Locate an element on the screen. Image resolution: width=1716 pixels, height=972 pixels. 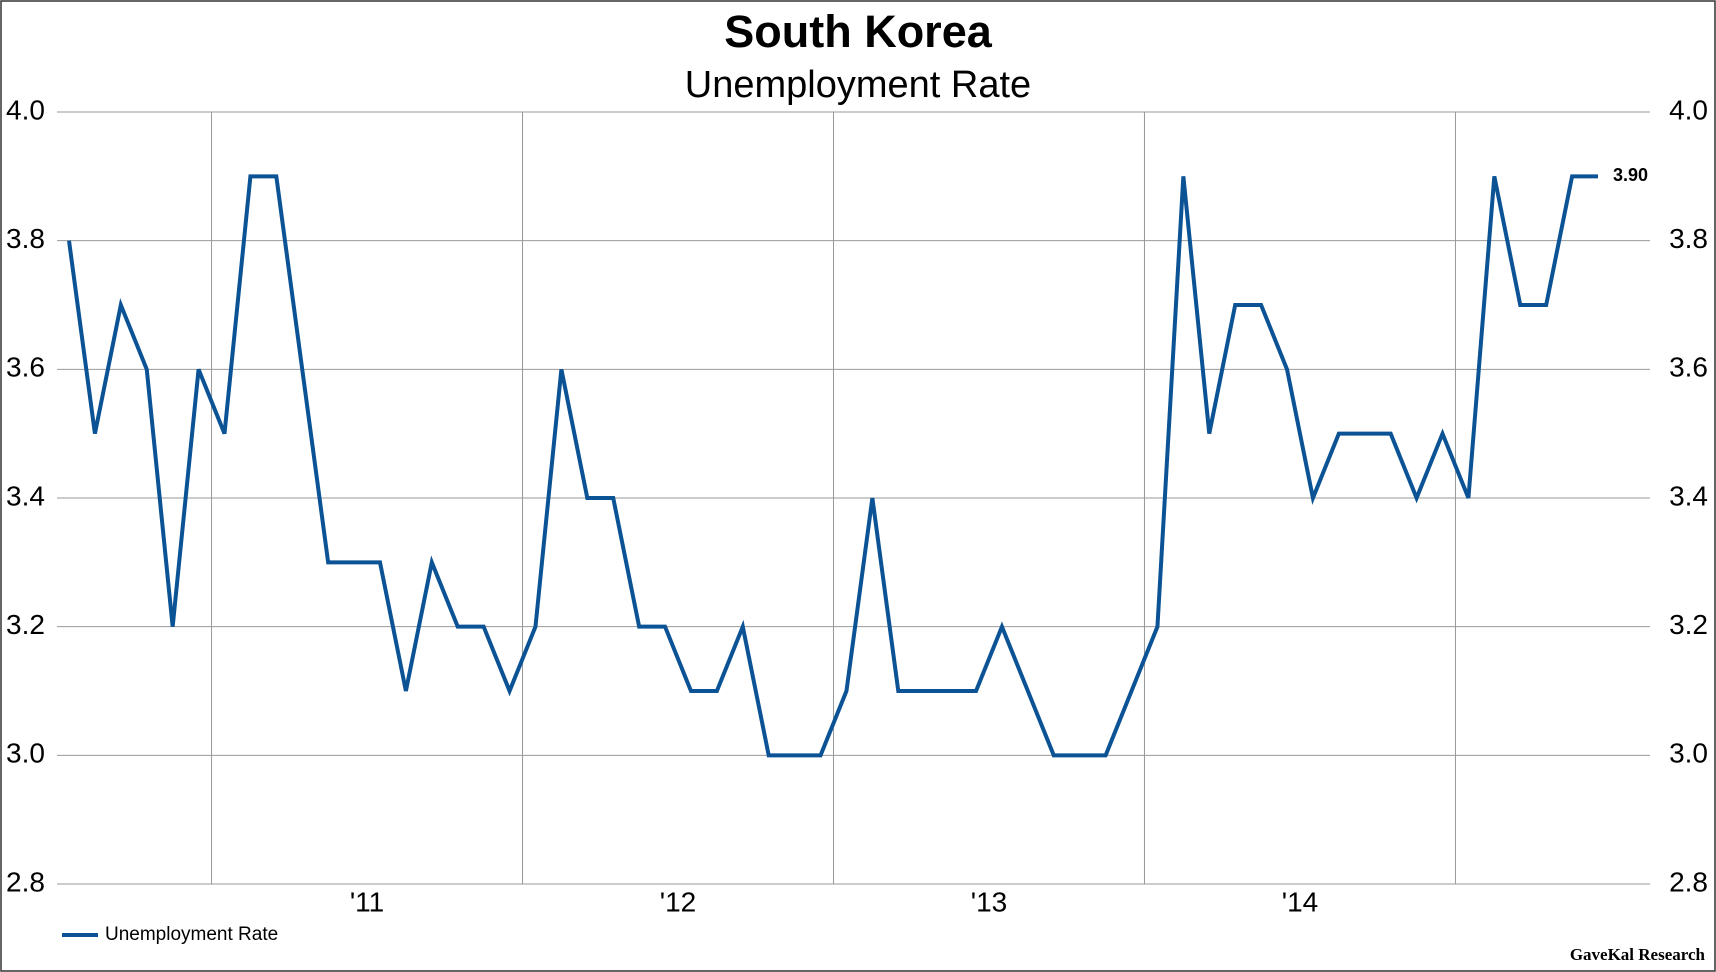
chart-title: South Korea is located at coordinates (858, 31).